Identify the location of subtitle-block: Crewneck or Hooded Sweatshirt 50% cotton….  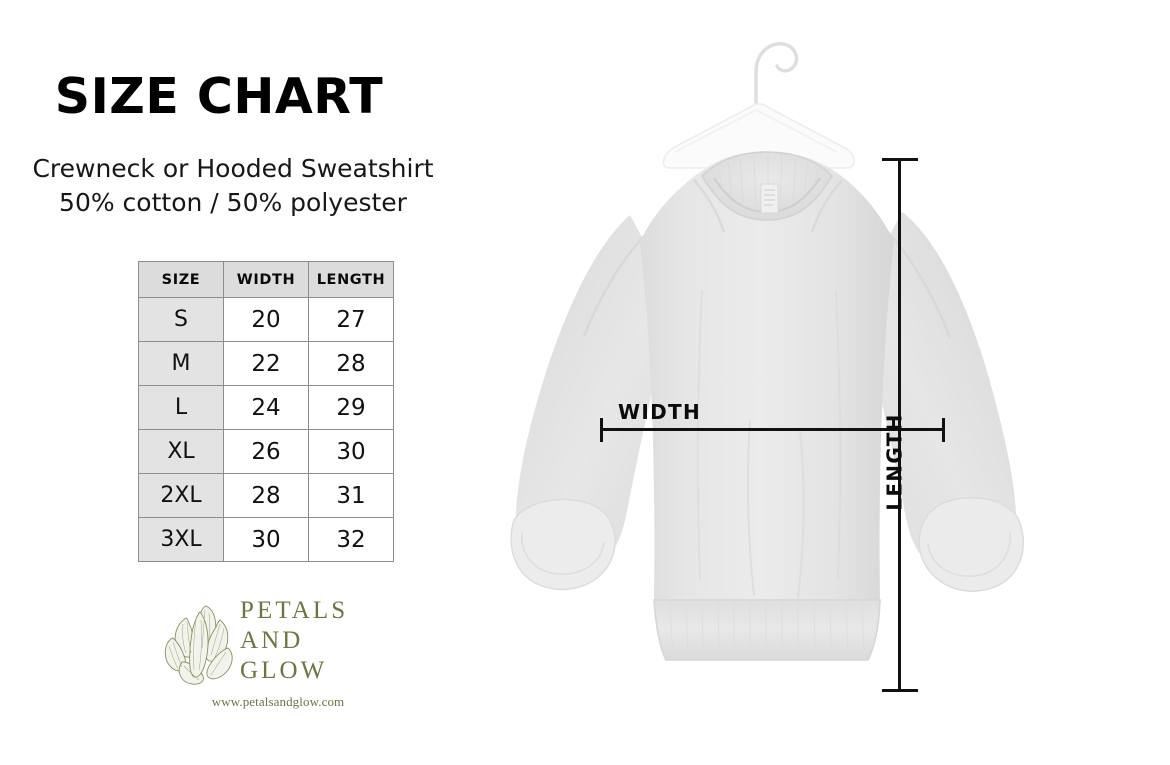
(245, 185).